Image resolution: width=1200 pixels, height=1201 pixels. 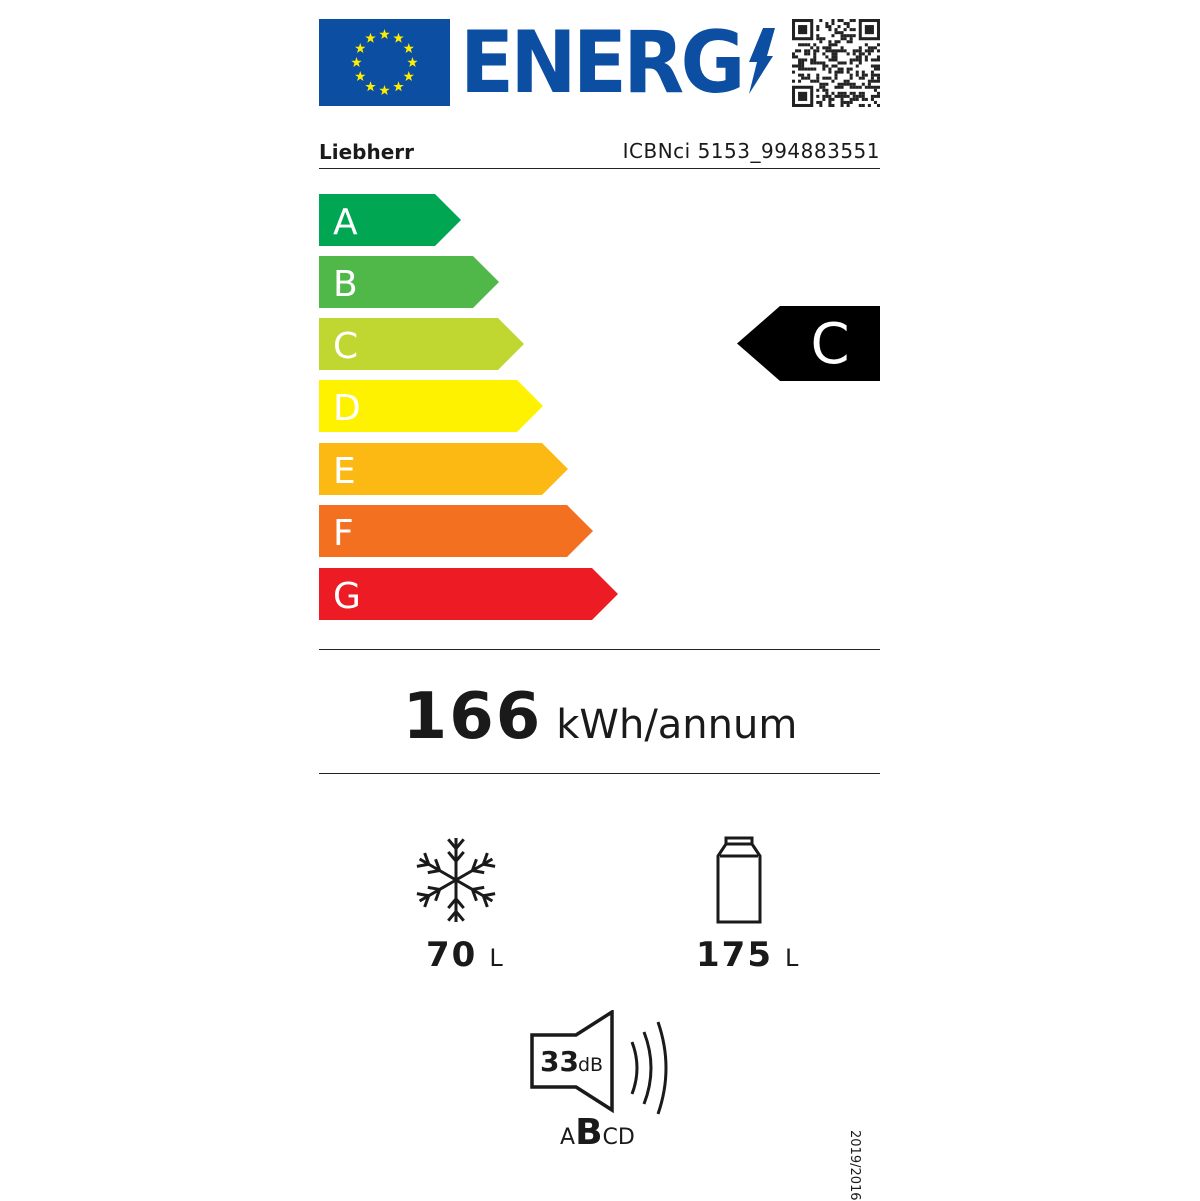 What do you see at coordinates (345, 222) in the screenshot?
I see `energy-class-letter: A` at bounding box center [345, 222].